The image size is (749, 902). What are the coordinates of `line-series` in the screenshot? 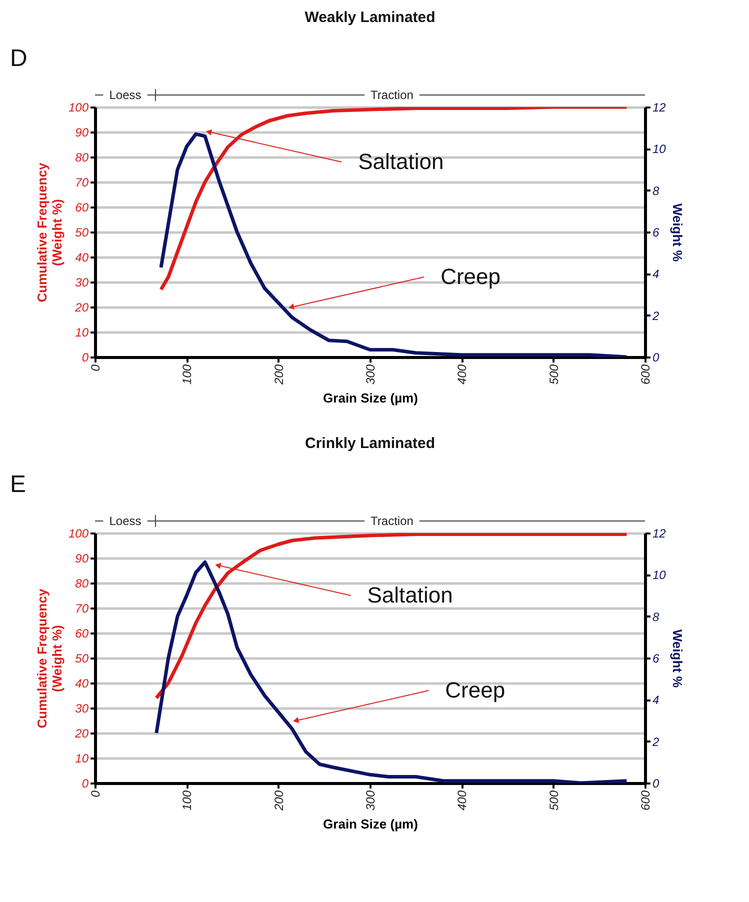 It's located at (393, 199).